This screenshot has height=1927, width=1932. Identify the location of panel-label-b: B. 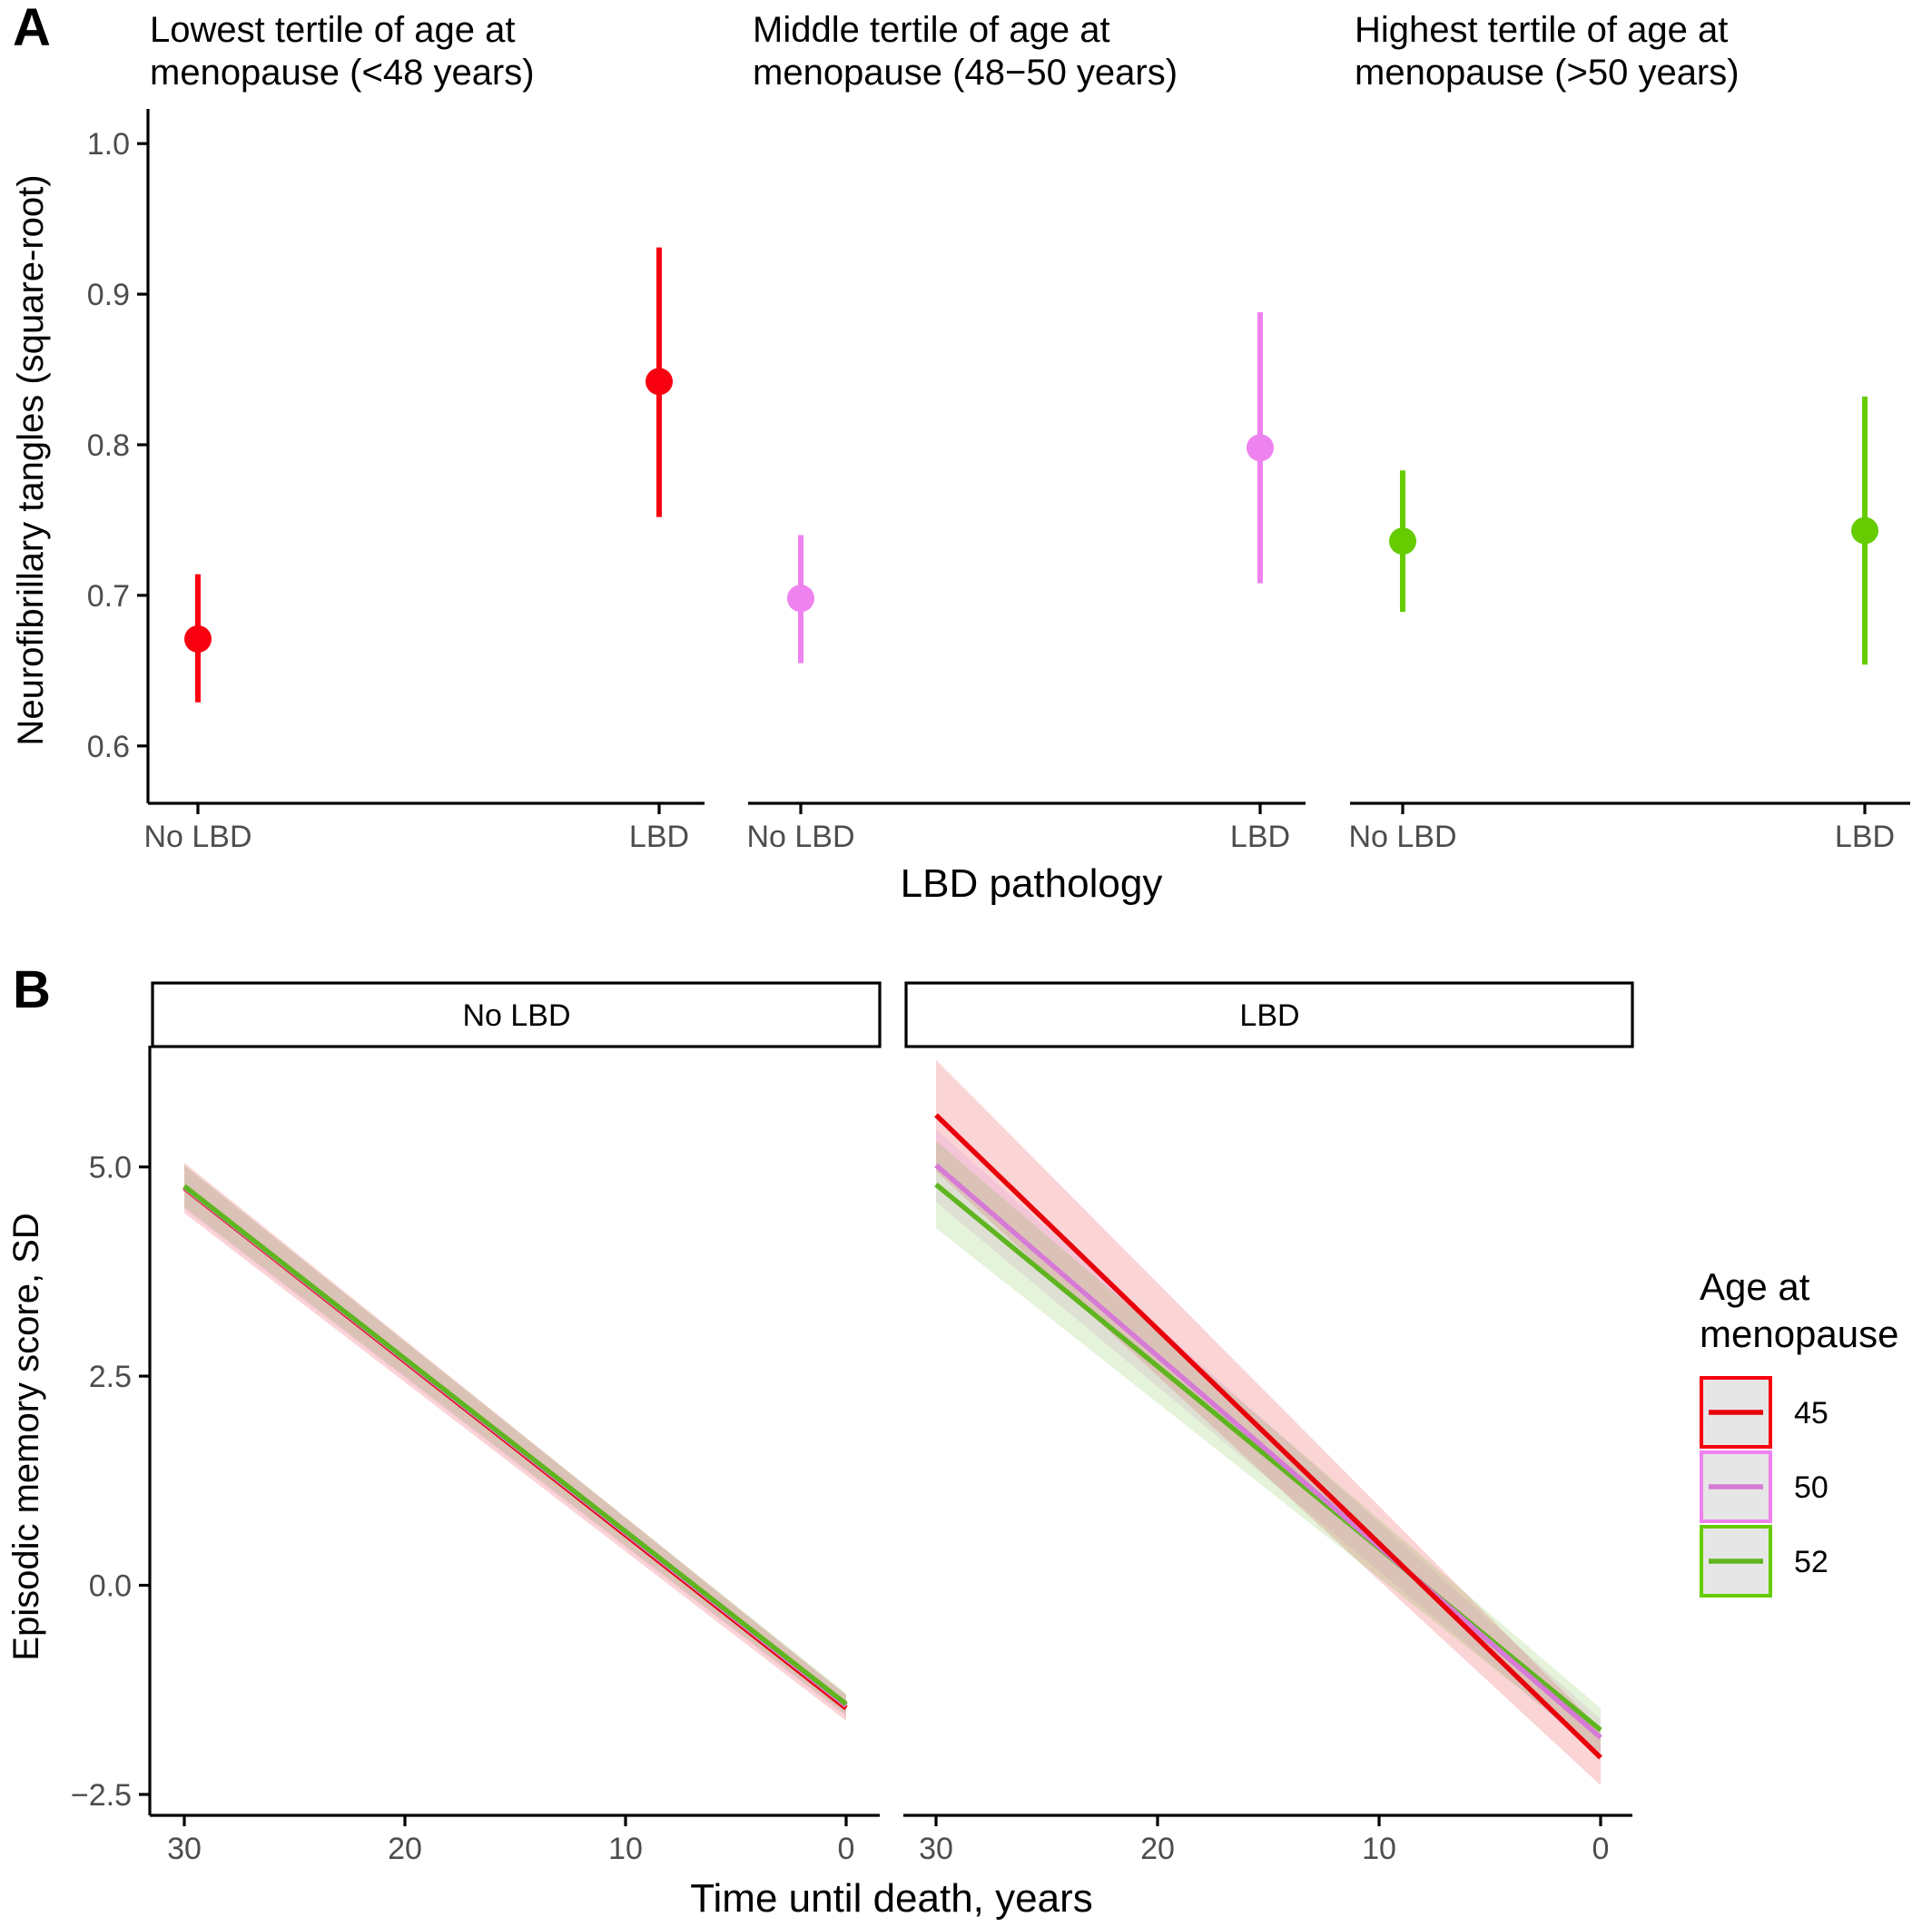
(32, 989).